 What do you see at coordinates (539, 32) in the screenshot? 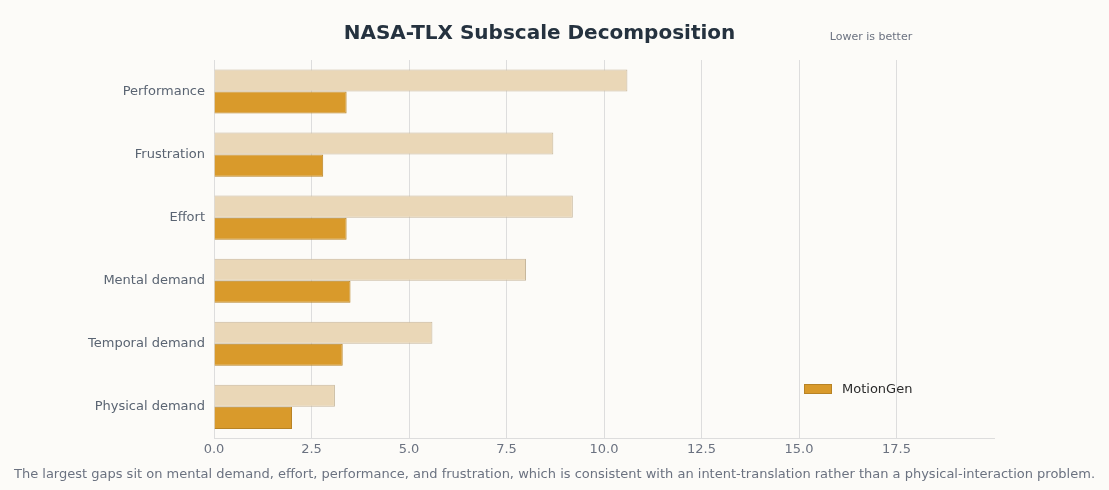
I see `chart-title: NASA-TLX Subscale Decomposition` at bounding box center [539, 32].